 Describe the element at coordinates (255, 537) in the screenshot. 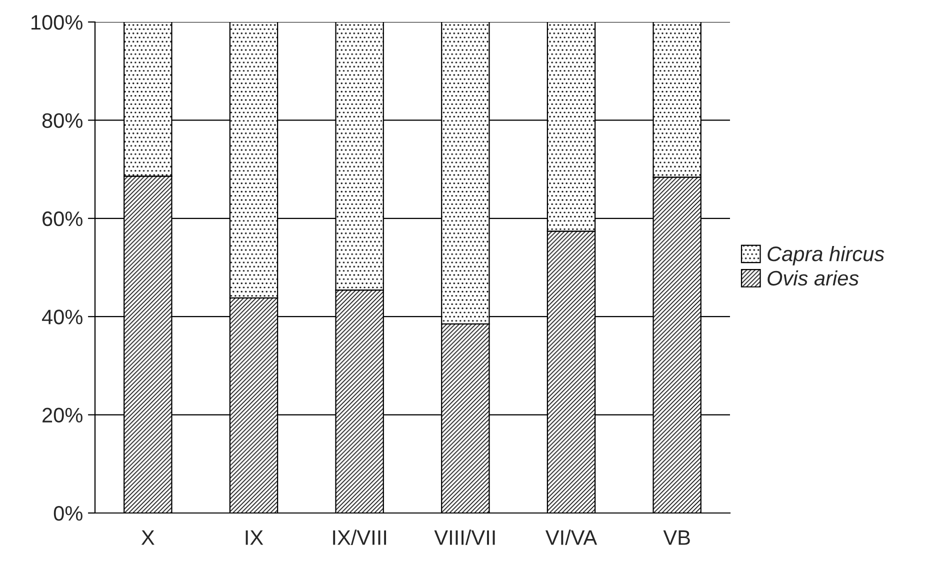

I see `x-tick-label: IX` at that location.